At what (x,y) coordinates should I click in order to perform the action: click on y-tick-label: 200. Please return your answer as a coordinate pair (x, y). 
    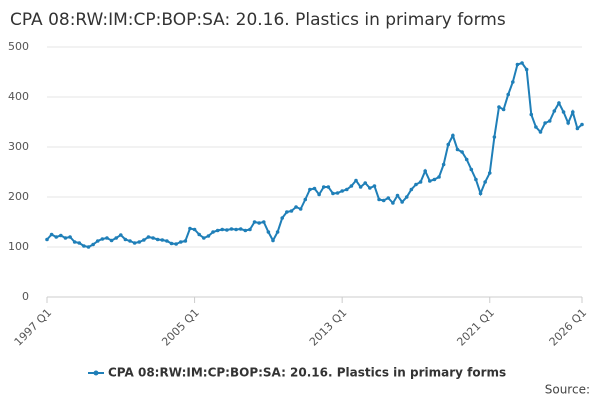
    Looking at the image, I should click on (18, 196).